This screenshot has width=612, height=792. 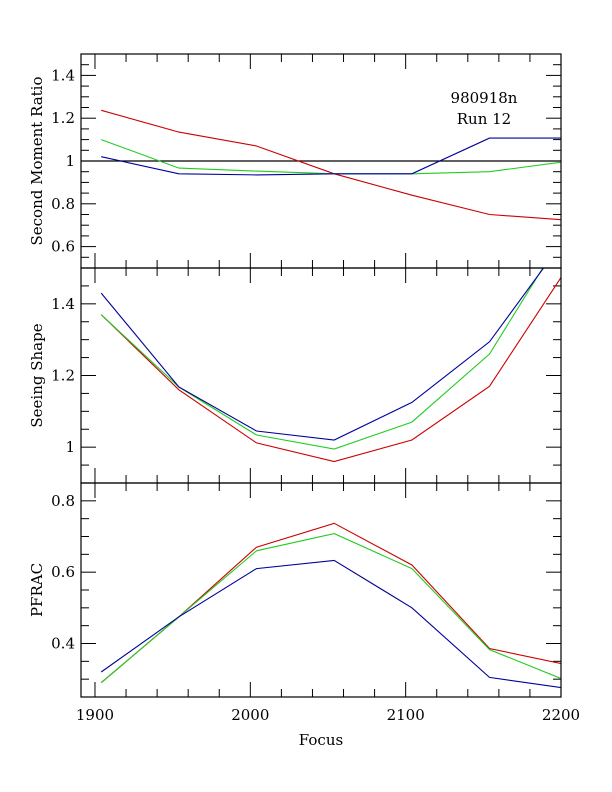 What do you see at coordinates (561, 715) in the screenshot?
I see `x-tick-label: 2200` at bounding box center [561, 715].